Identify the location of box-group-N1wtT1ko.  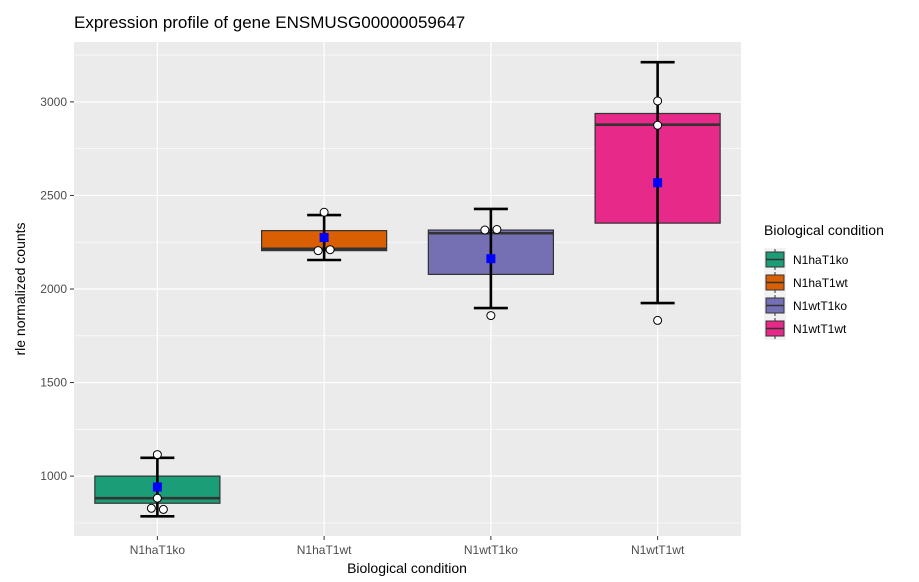
(491, 264).